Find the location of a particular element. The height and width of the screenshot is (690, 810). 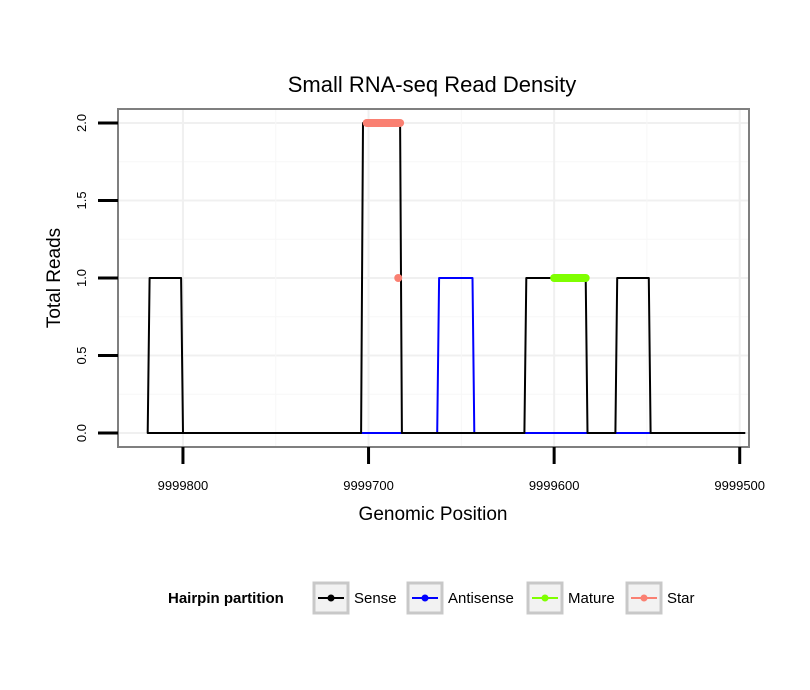

legend-label-sense: Sense is located at coordinates (375, 598).